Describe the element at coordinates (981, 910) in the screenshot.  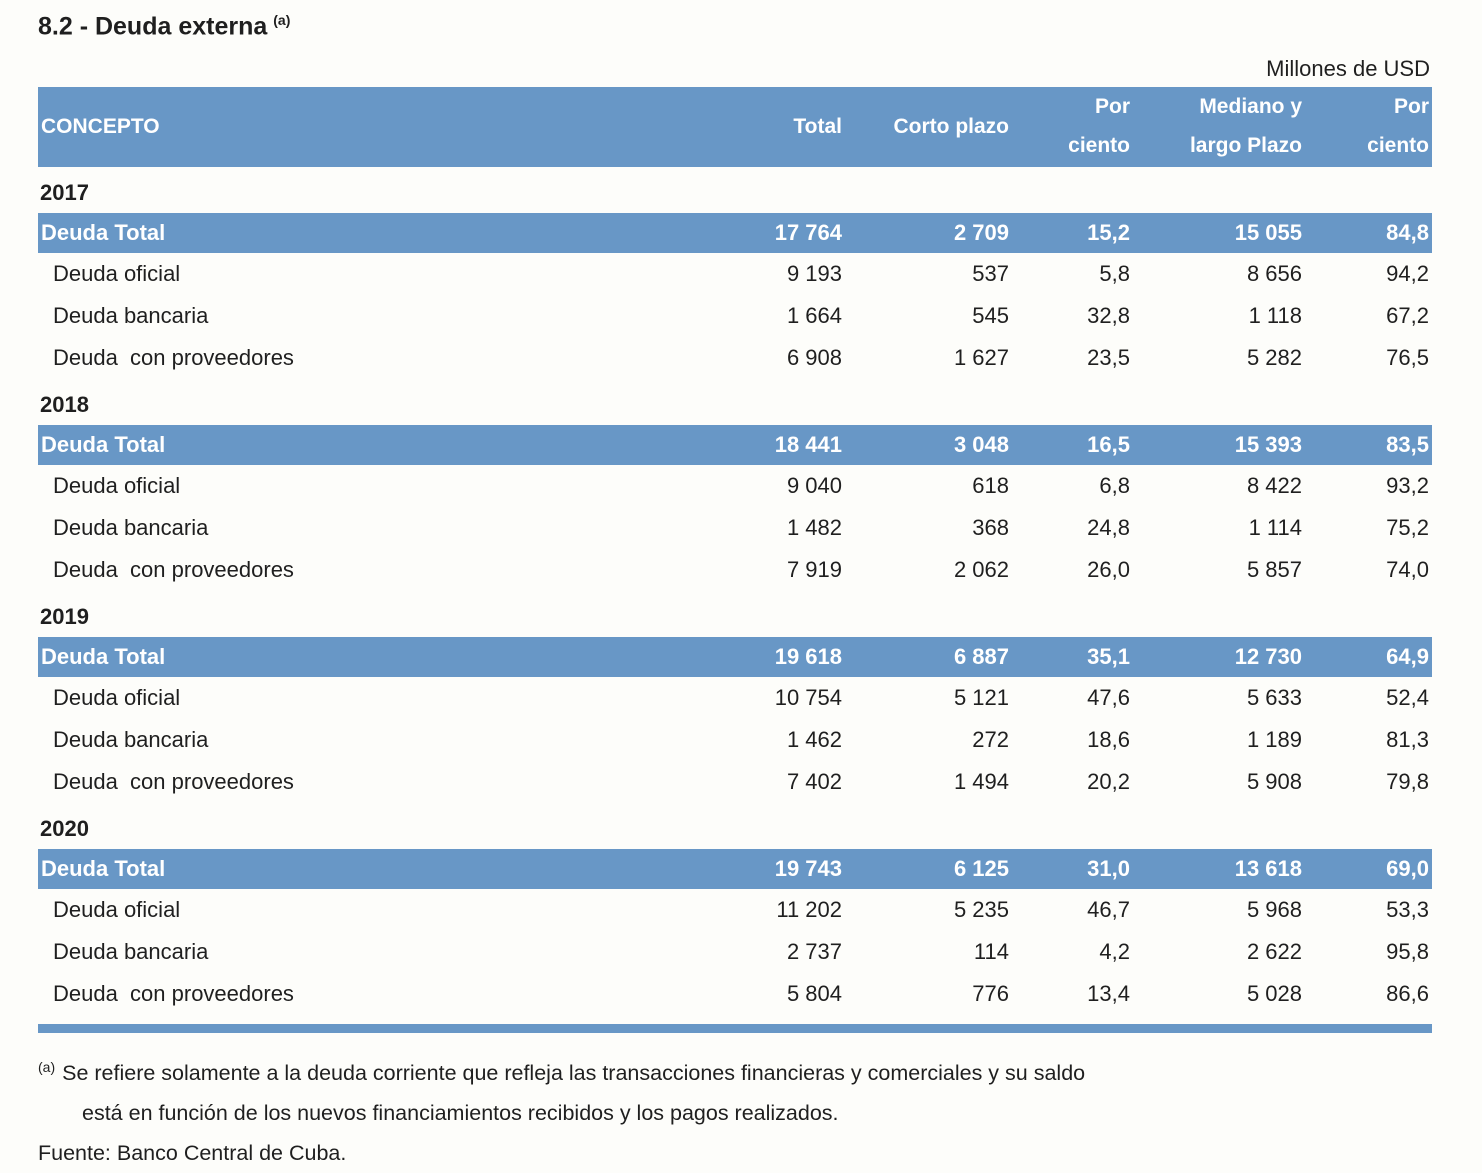
I see `cell-corto-plazo: 5 235` at that location.